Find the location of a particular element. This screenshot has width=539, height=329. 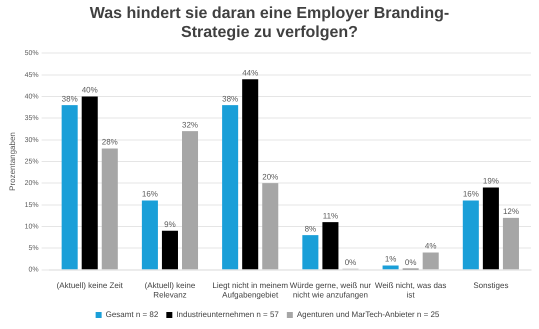

x-tick-label: Sonstiges is located at coordinates (490, 285).